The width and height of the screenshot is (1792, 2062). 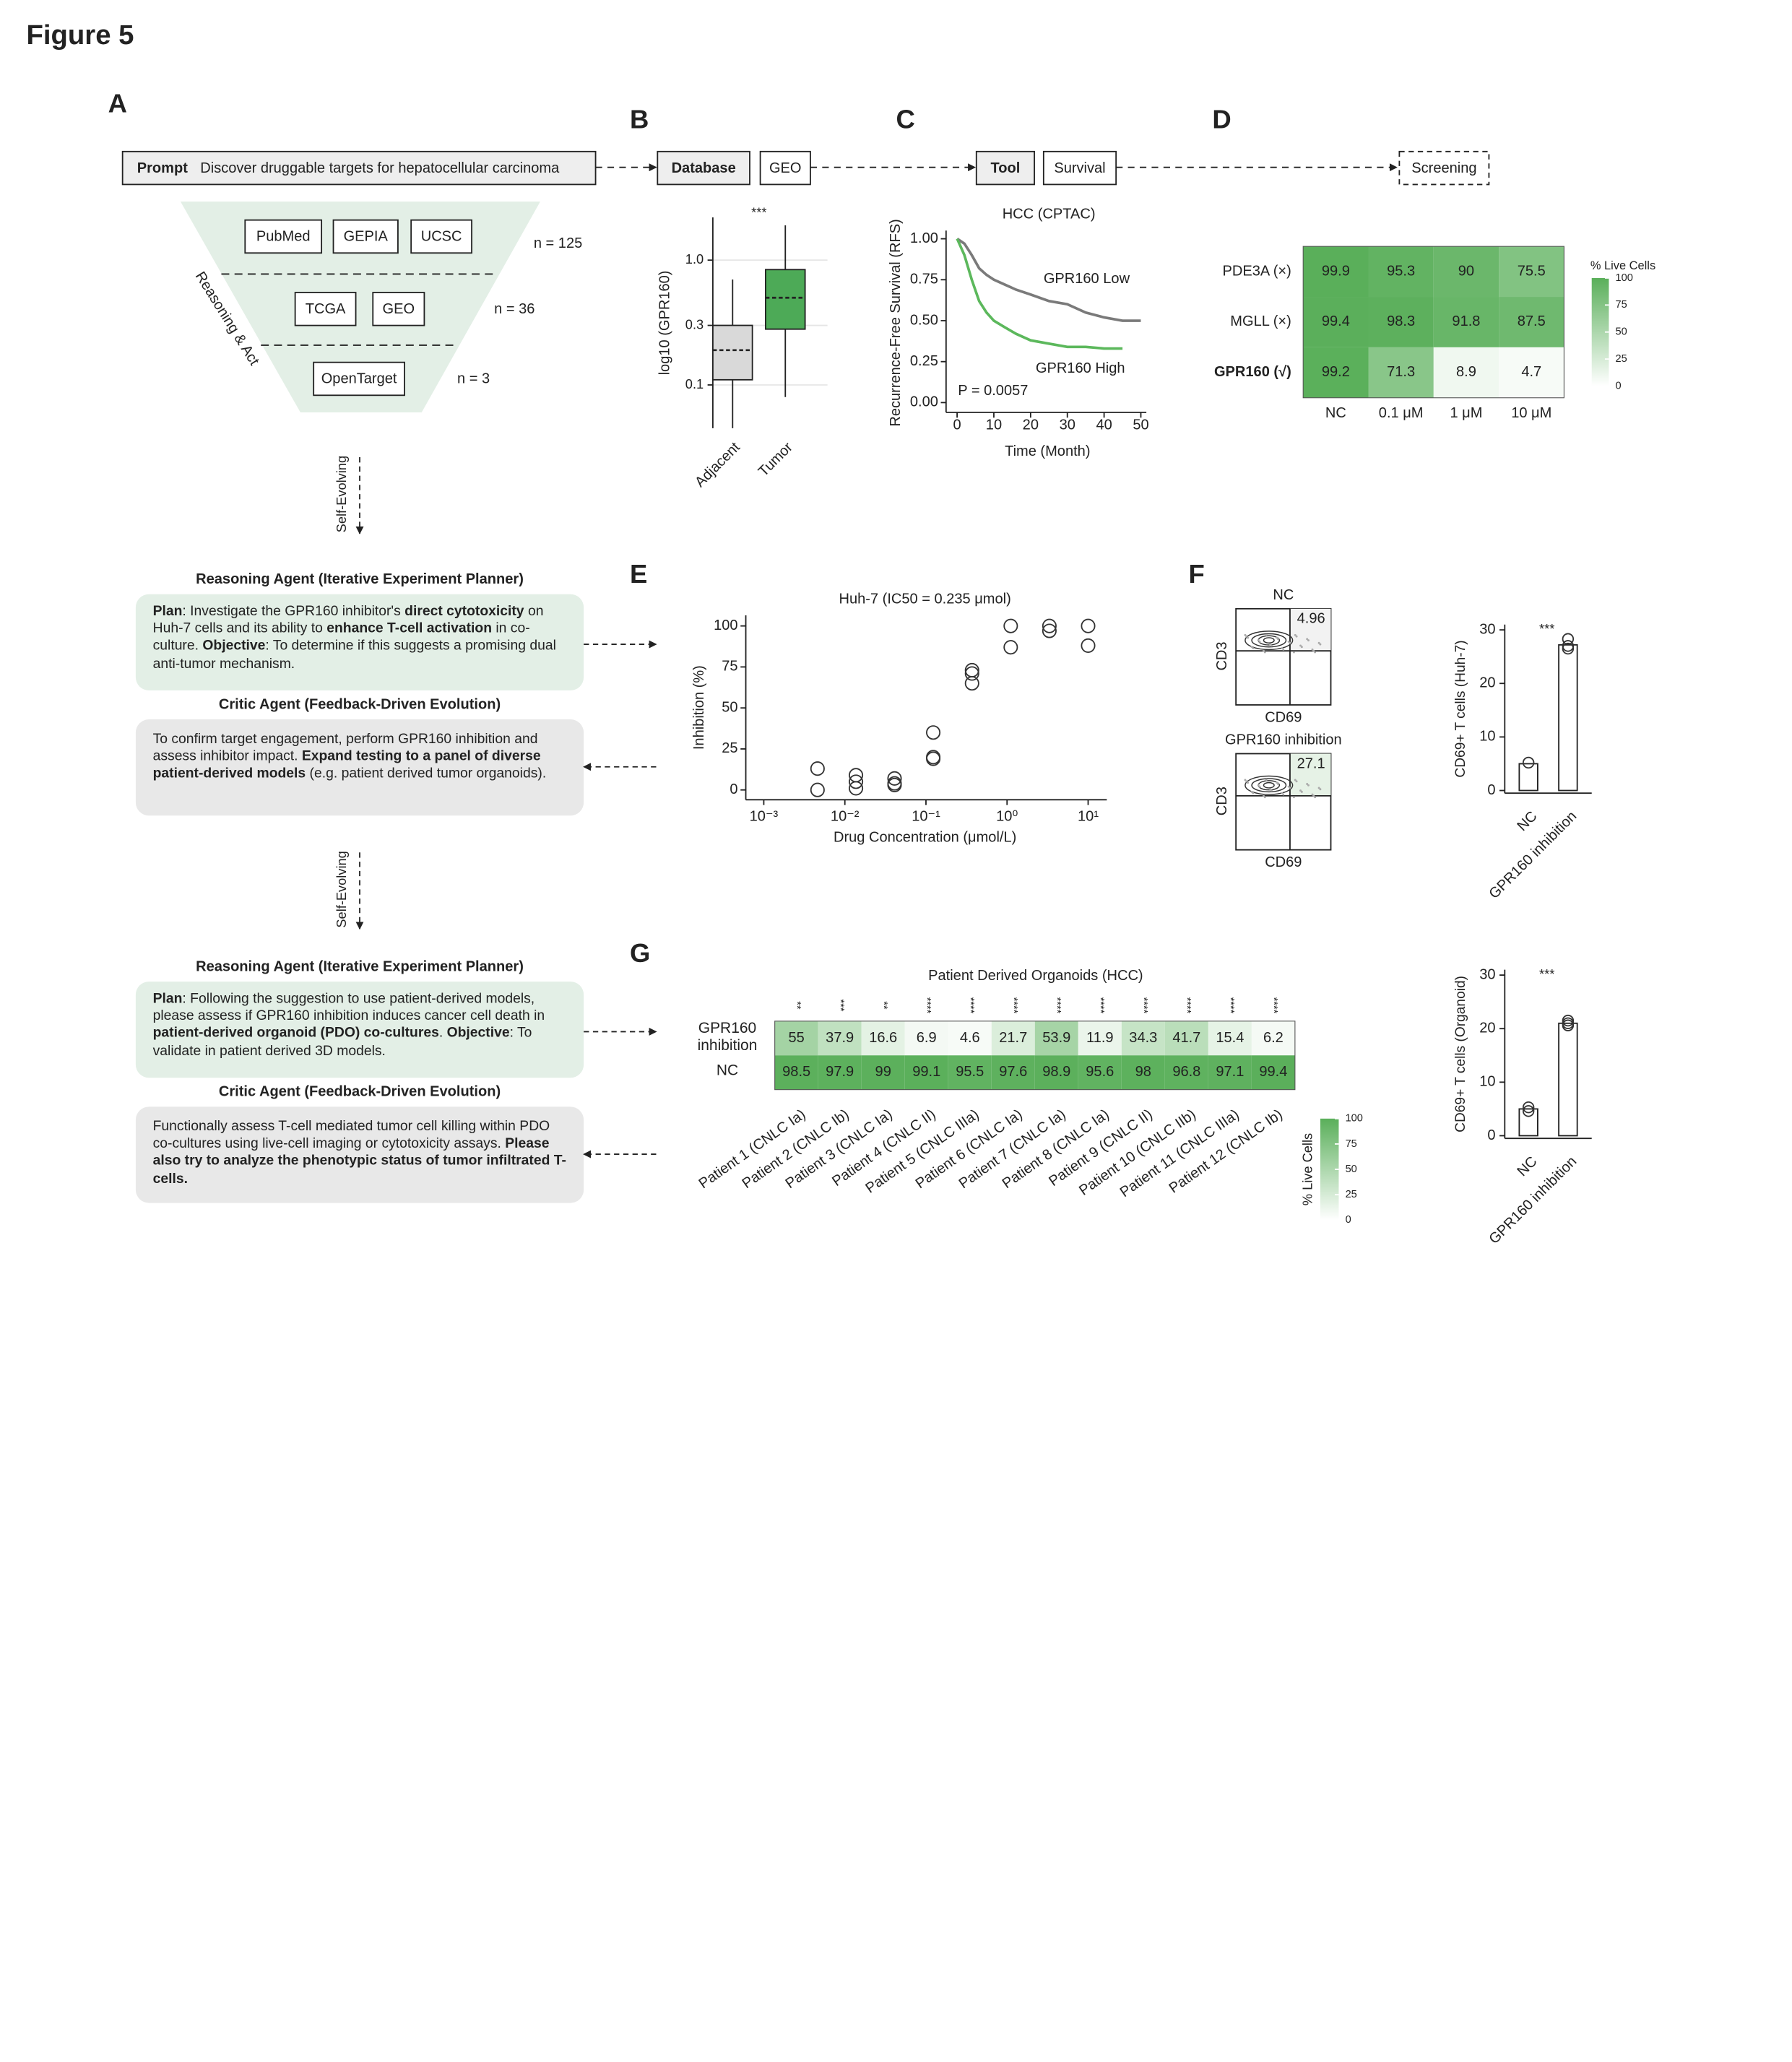 I want to click on gate-percent: 4.96, so click(x=1311, y=619).